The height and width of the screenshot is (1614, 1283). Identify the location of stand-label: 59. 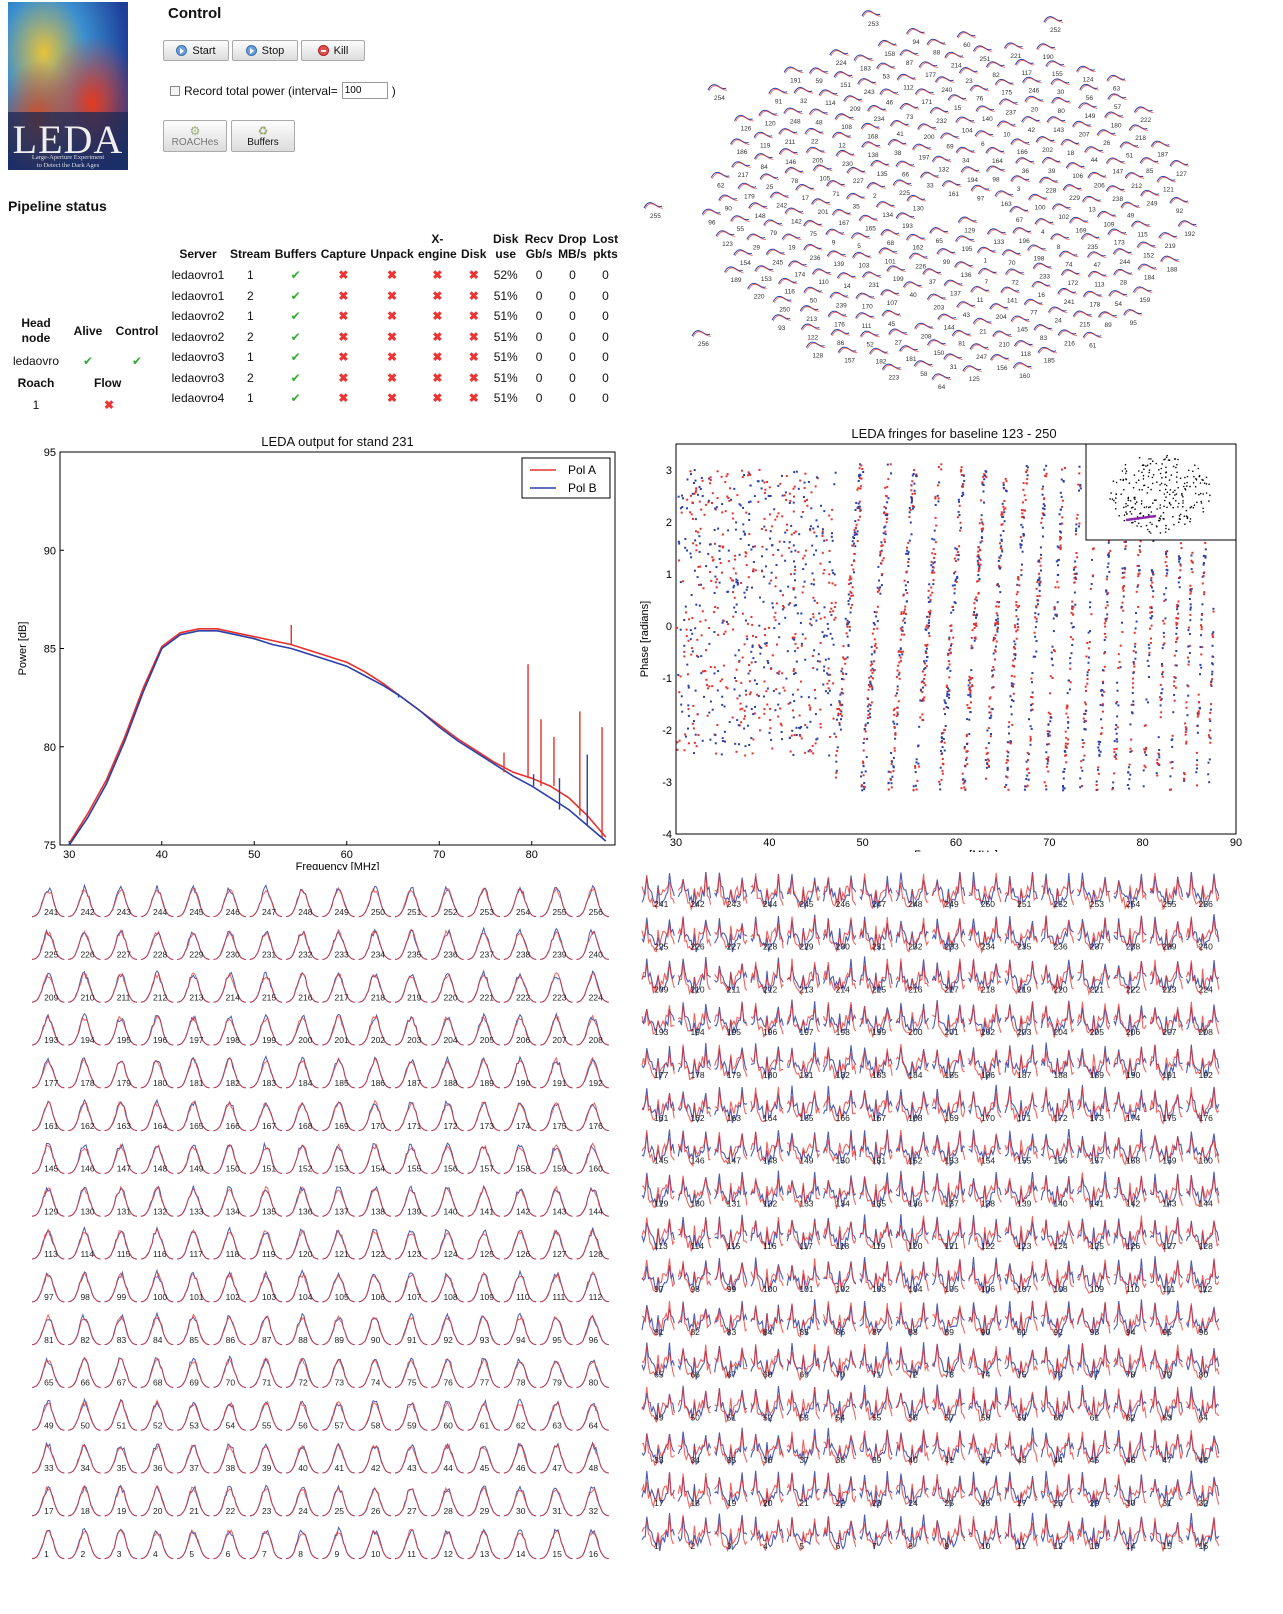
(412, 1425).